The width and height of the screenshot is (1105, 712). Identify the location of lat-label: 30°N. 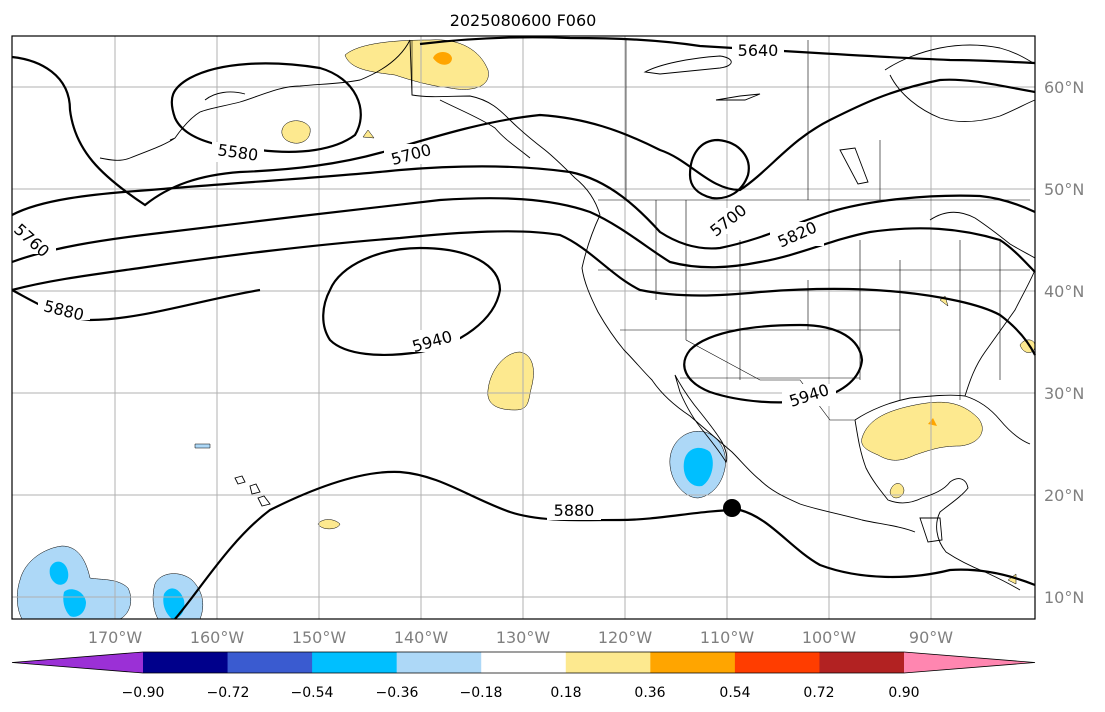
(1064, 393).